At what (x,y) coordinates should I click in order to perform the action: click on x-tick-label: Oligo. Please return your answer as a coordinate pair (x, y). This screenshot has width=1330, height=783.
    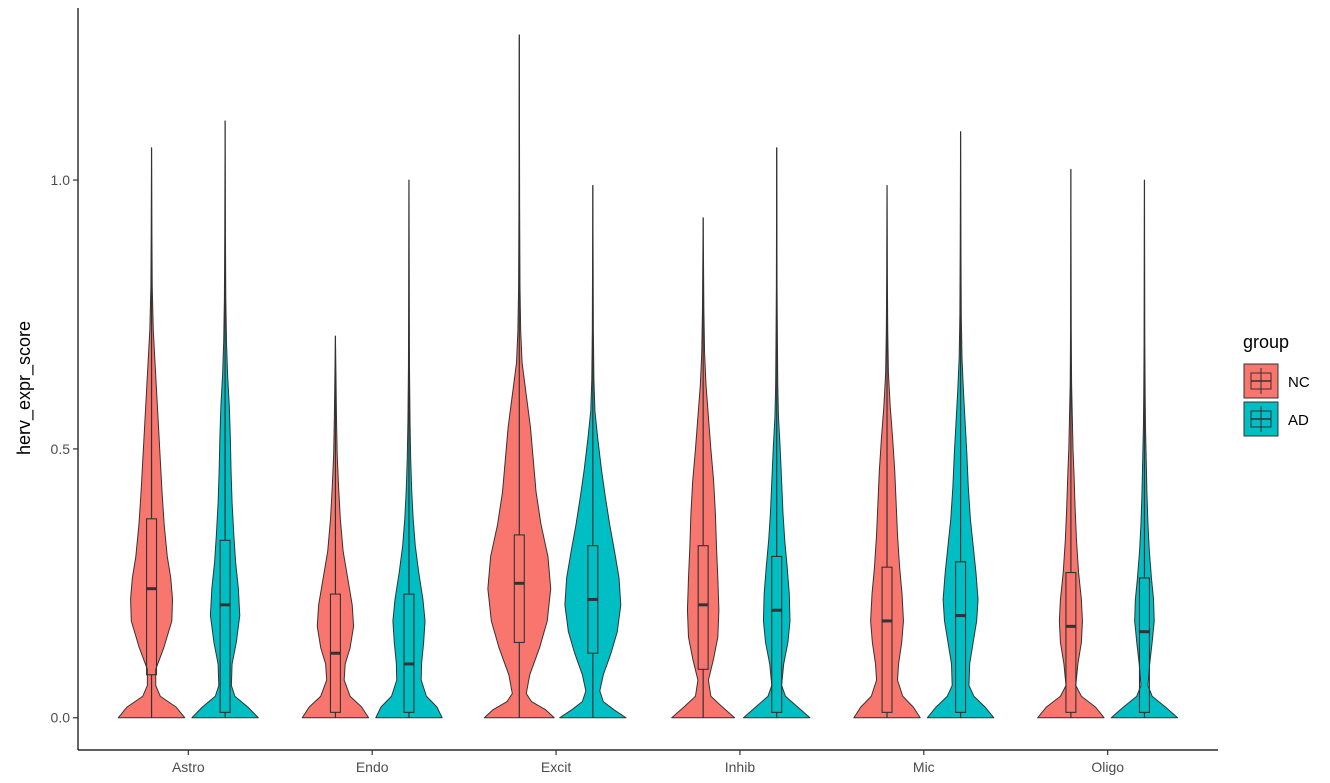
    Looking at the image, I should click on (1107, 767).